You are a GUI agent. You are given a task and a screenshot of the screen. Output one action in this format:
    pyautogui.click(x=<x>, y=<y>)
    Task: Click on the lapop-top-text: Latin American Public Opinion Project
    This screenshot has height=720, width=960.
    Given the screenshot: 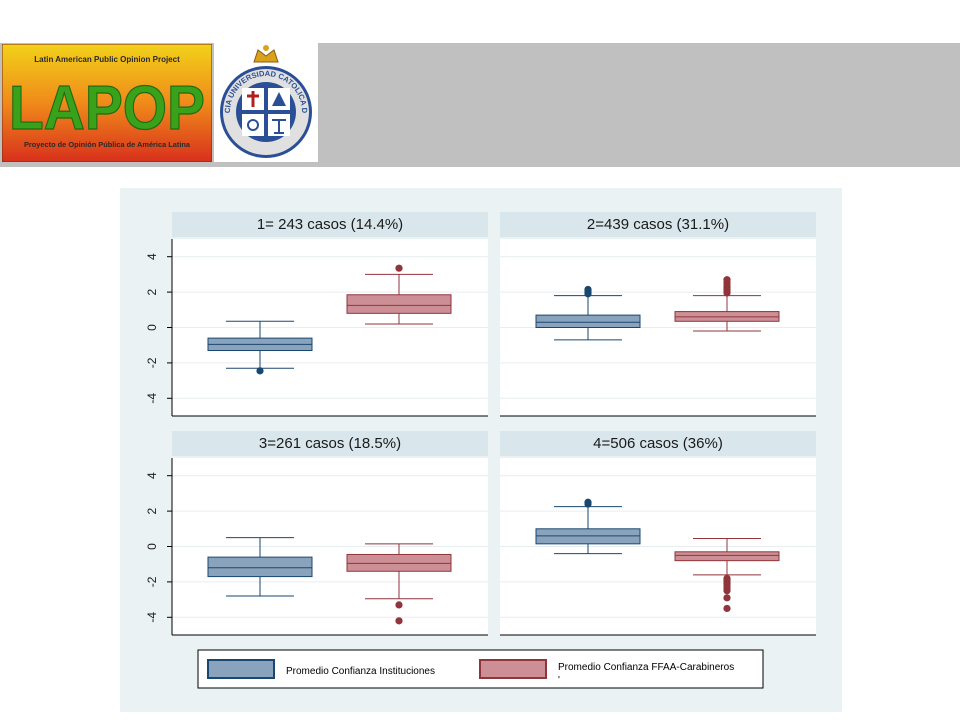 What is the action you would take?
    pyautogui.click(x=107, y=59)
    